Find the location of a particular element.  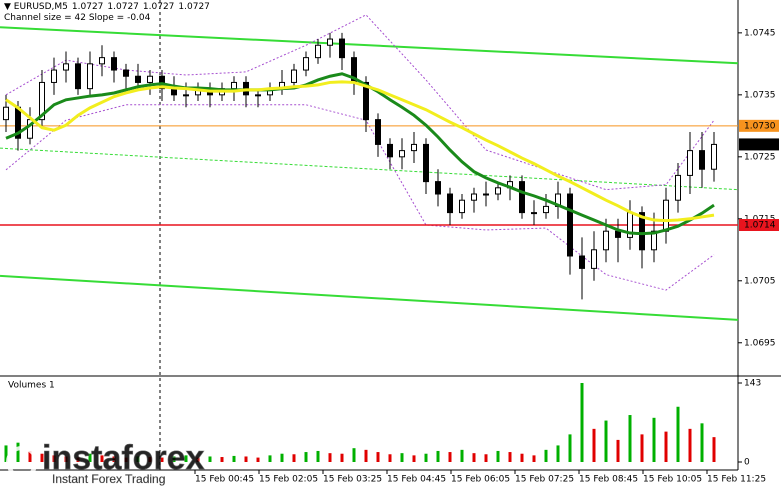

volume-tick-label: 143 is located at coordinates (752, 384).